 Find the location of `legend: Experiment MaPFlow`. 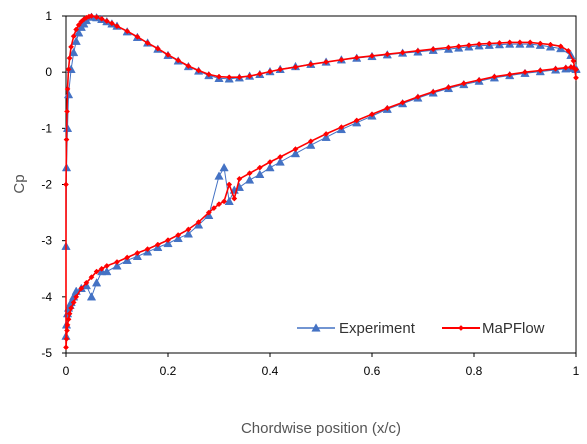

legend: Experiment MaPFlow is located at coordinates (421, 328).